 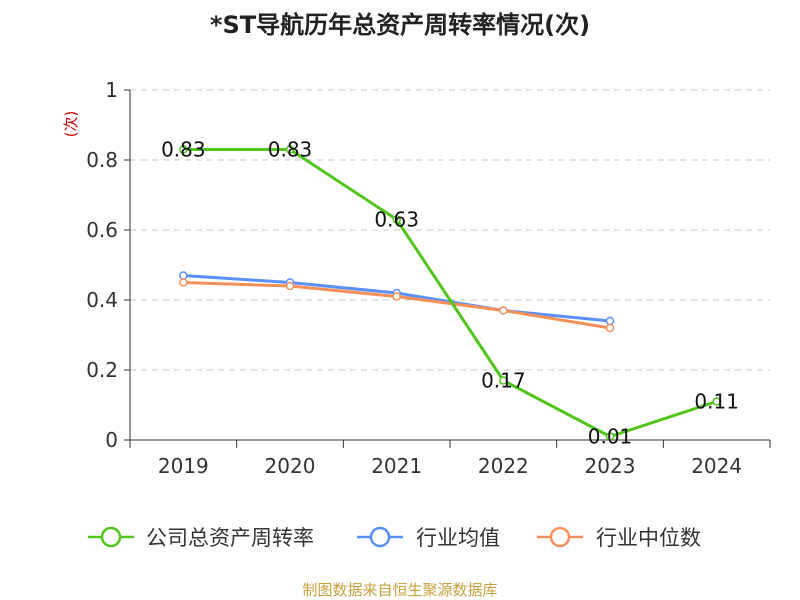 I want to click on y-tick-label: 0.2, so click(x=102, y=370).